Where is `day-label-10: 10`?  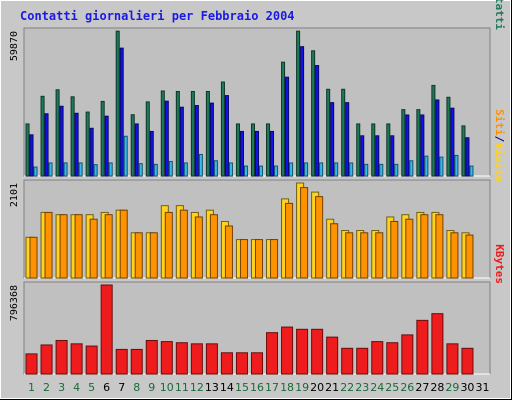
day-label-10: 10 is located at coordinates (167, 387).